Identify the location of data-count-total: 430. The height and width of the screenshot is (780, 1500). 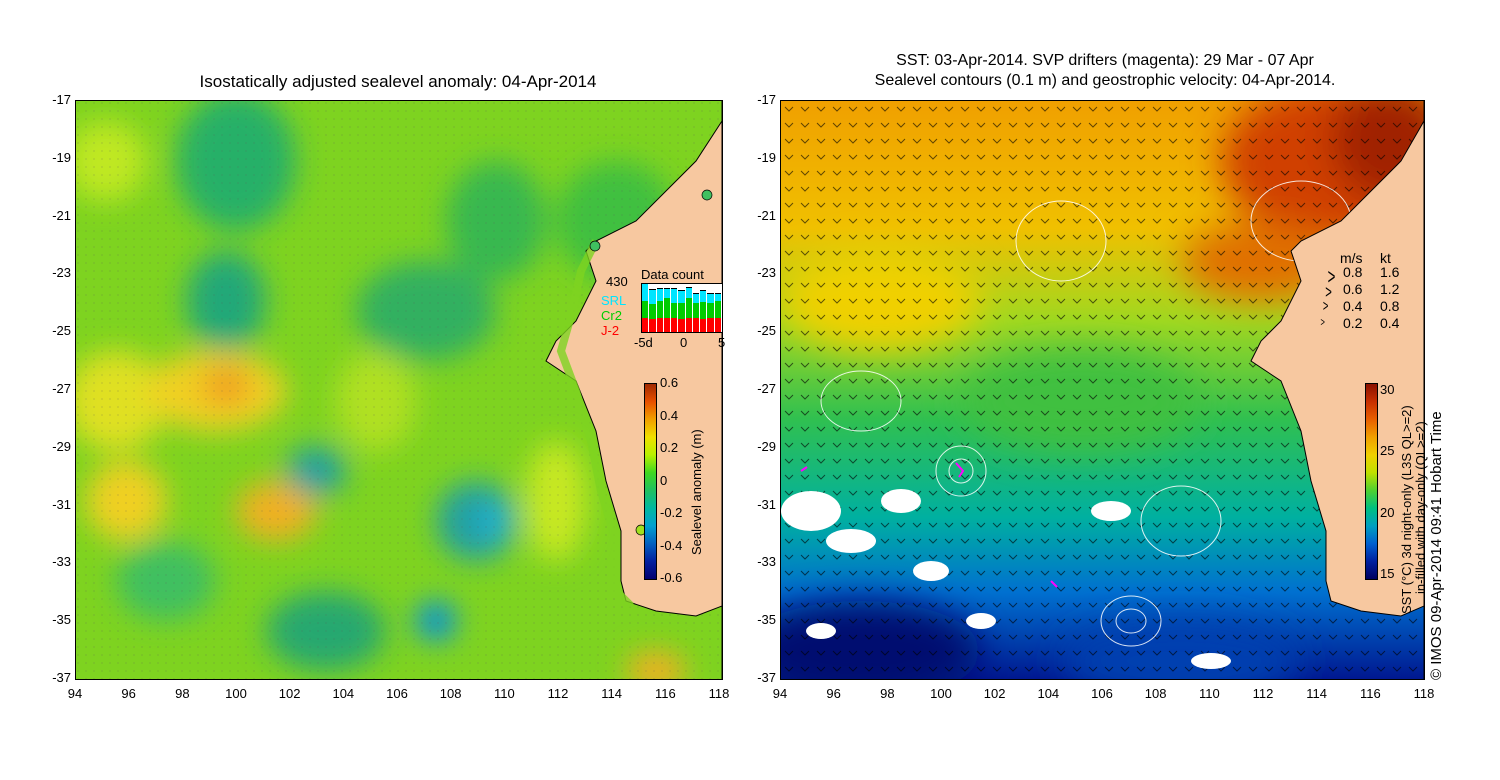
(617, 281).